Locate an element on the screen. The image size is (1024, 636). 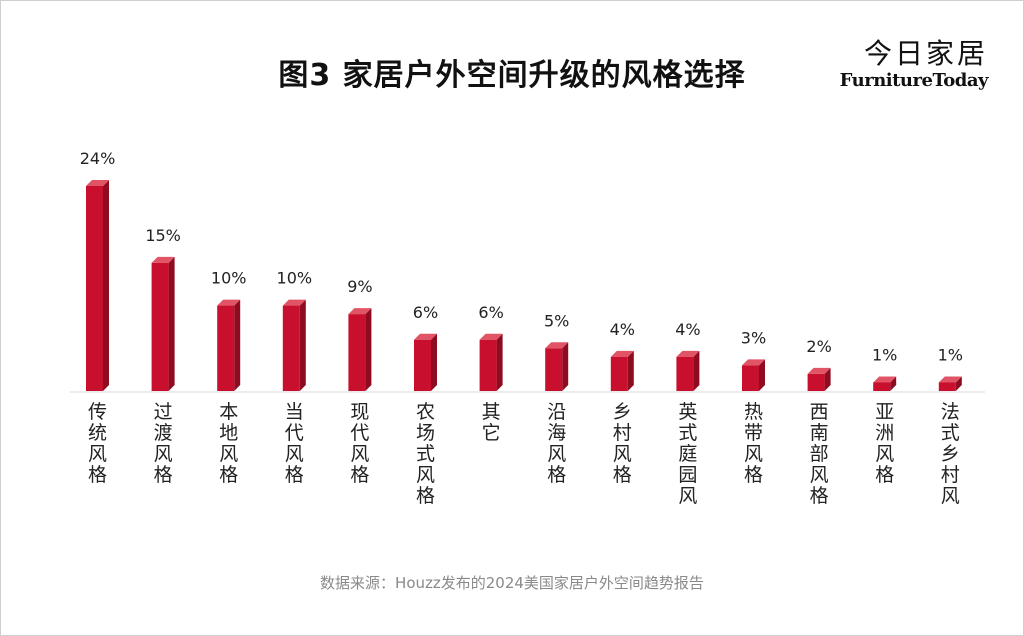
category-label: 其它 is located at coordinates (491, 422).